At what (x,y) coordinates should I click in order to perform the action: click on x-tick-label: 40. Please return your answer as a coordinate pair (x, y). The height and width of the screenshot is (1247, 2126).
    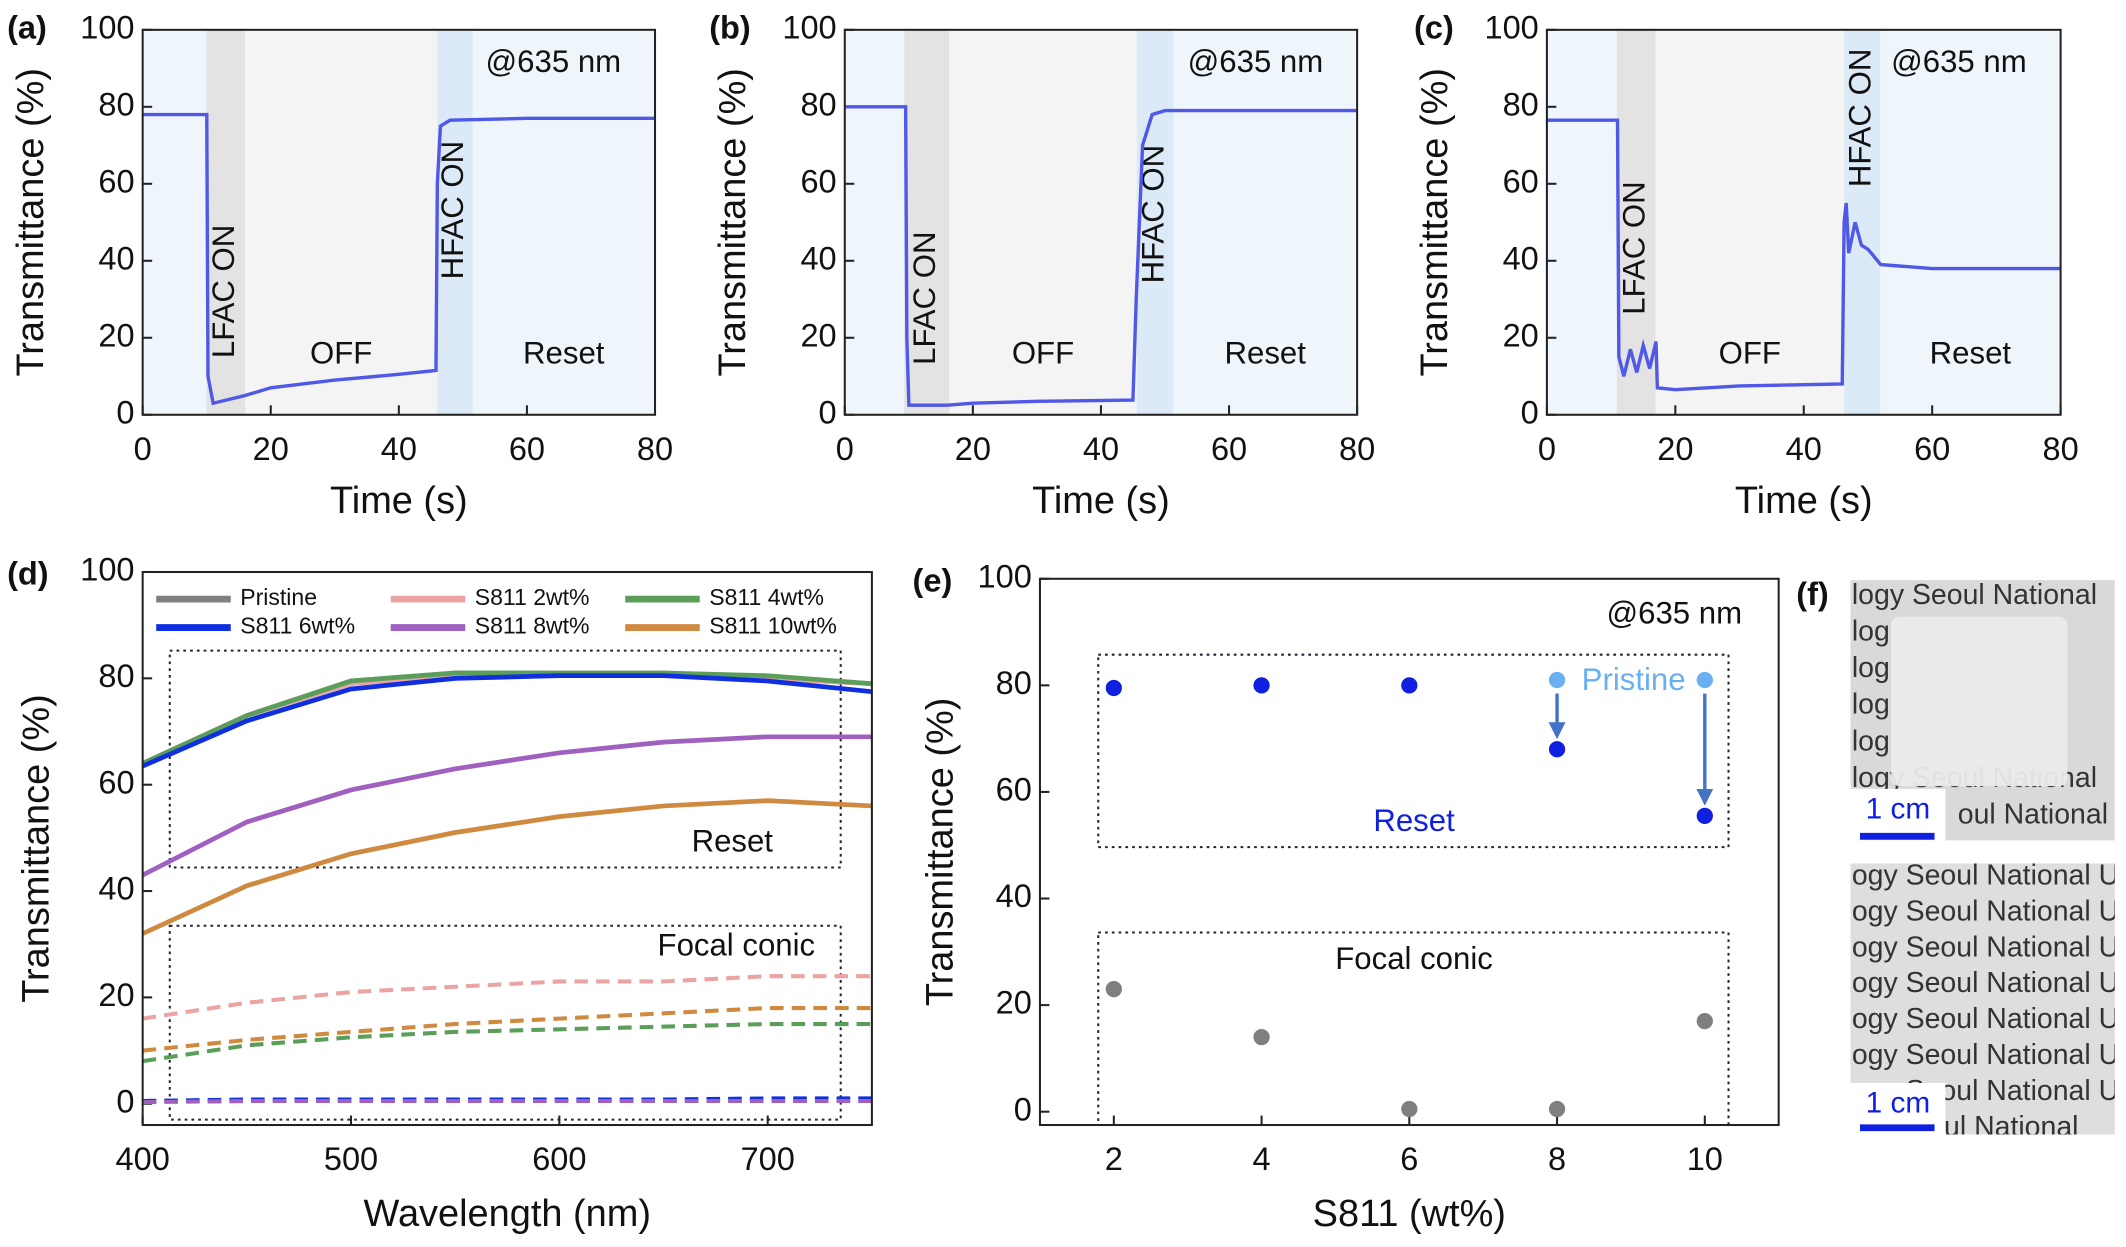
    Looking at the image, I should click on (1101, 449).